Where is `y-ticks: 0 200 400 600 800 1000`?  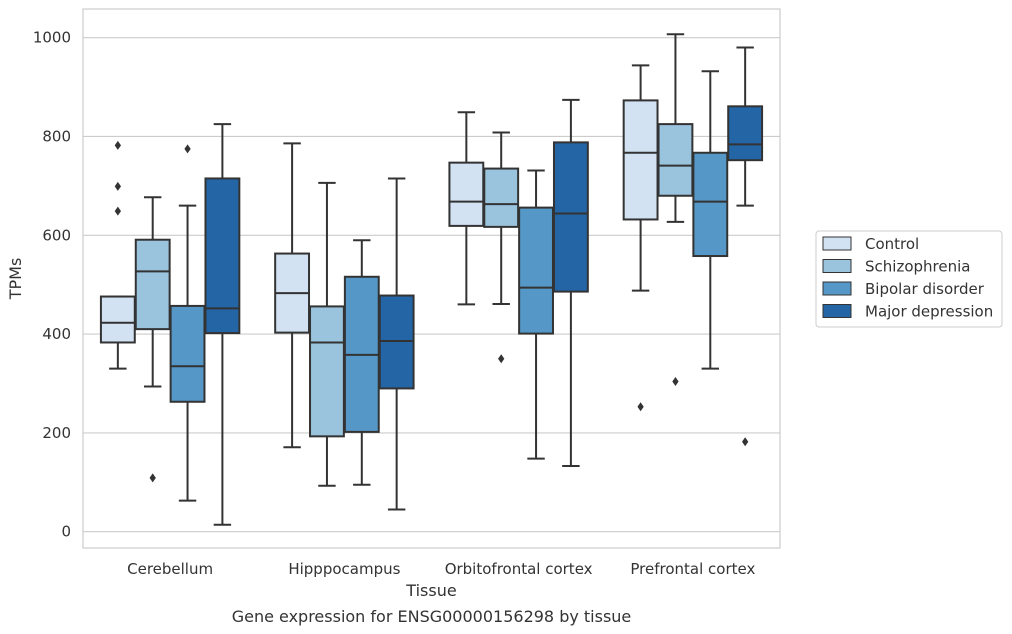 y-ticks: 0 200 400 600 800 1000 is located at coordinates (52, 285).